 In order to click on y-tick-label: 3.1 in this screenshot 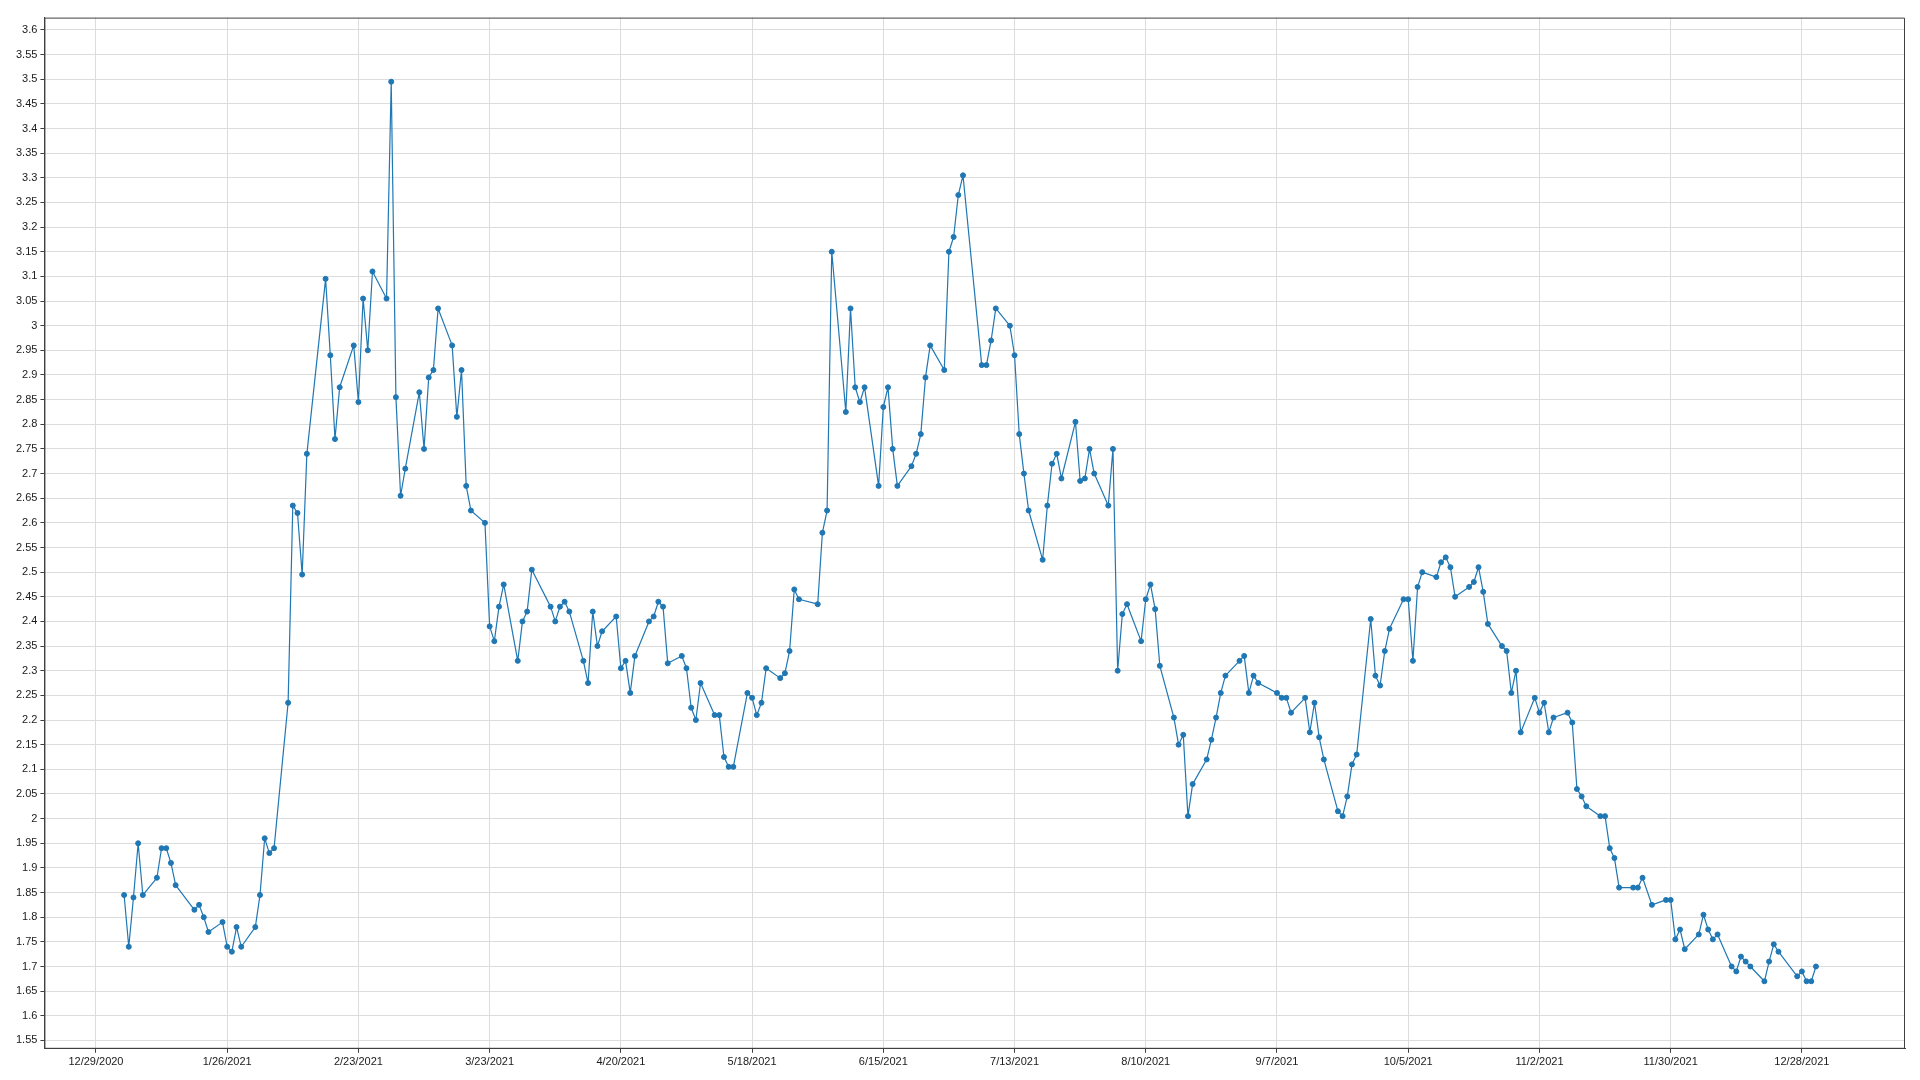, I will do `click(30, 275)`.